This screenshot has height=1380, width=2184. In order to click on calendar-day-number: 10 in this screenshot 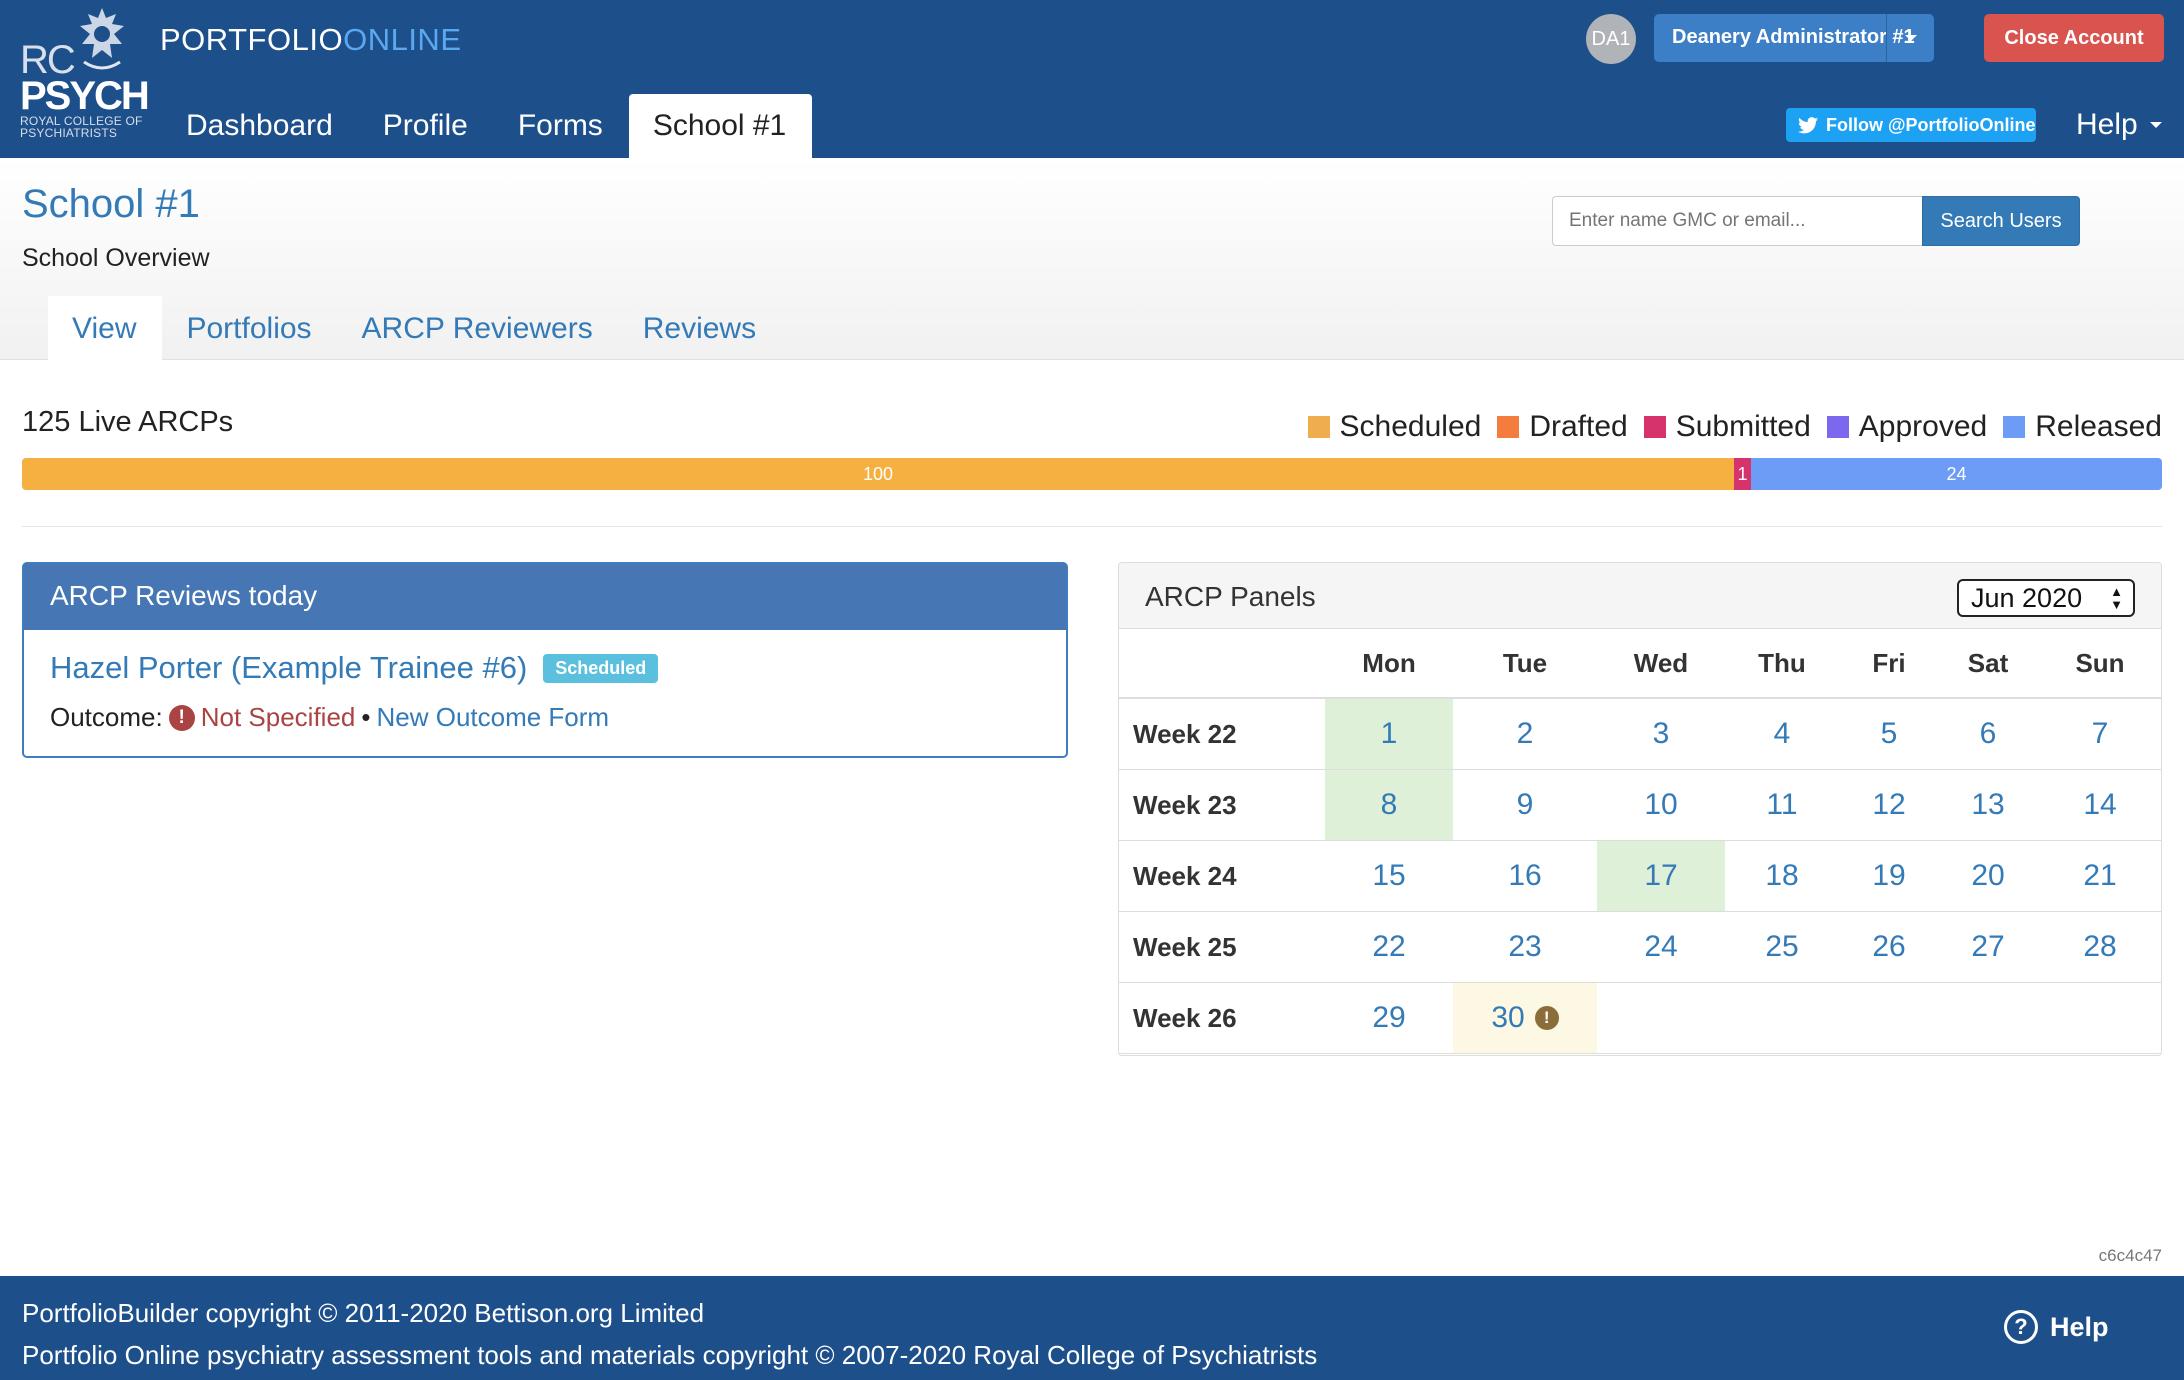, I will do `click(1661, 804)`.